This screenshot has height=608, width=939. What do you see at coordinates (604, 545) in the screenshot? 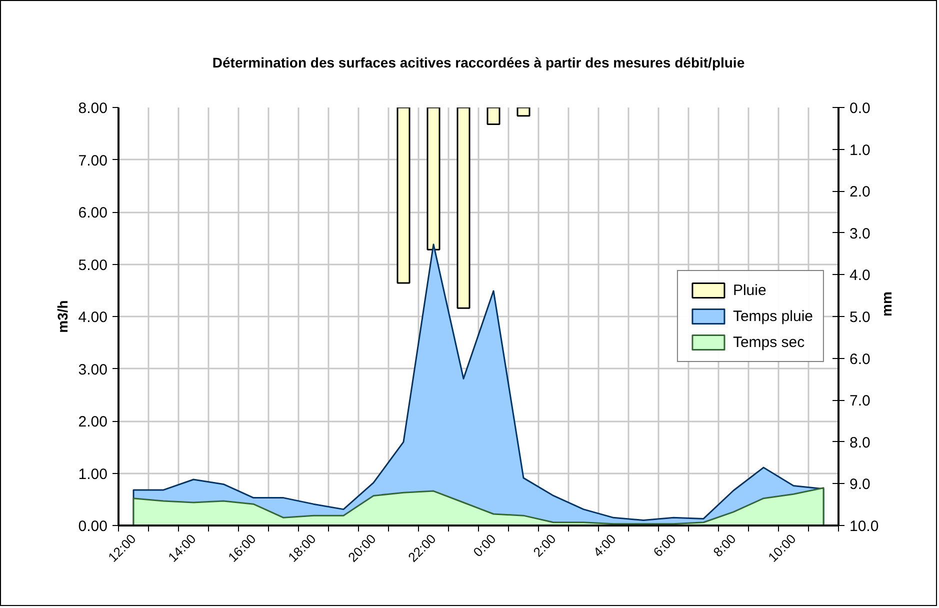
I see `x-tick-label: 4:00` at bounding box center [604, 545].